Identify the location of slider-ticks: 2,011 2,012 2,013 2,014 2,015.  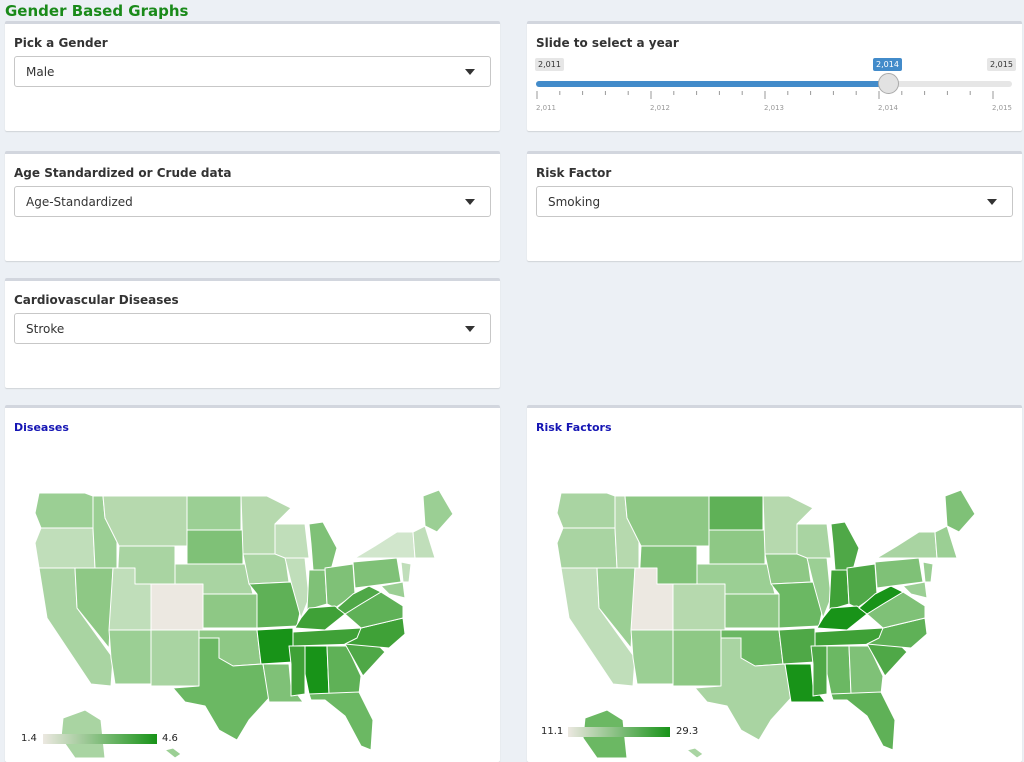
(774, 101).